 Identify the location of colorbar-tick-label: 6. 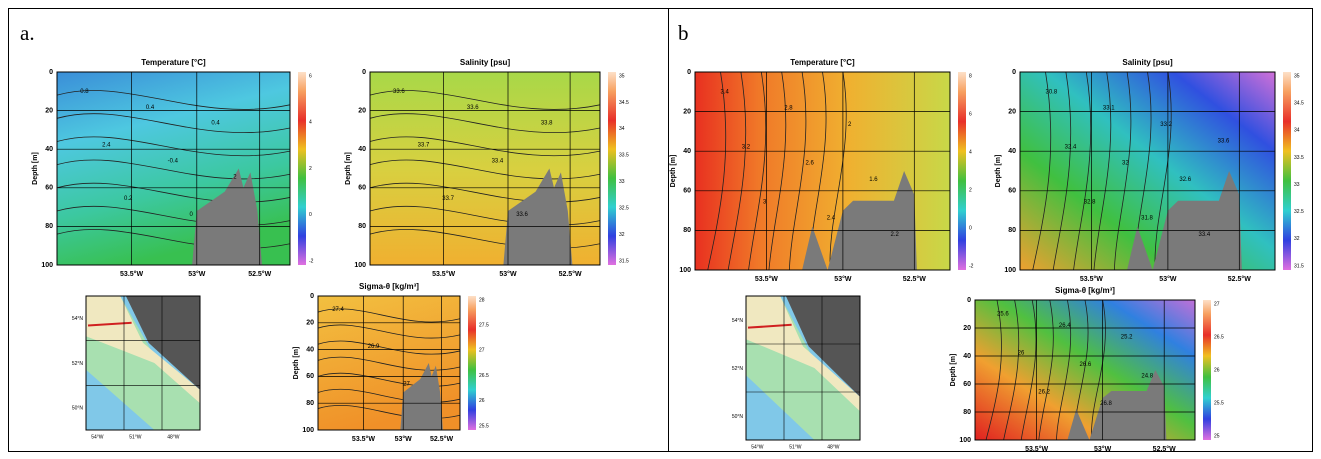
(310, 76).